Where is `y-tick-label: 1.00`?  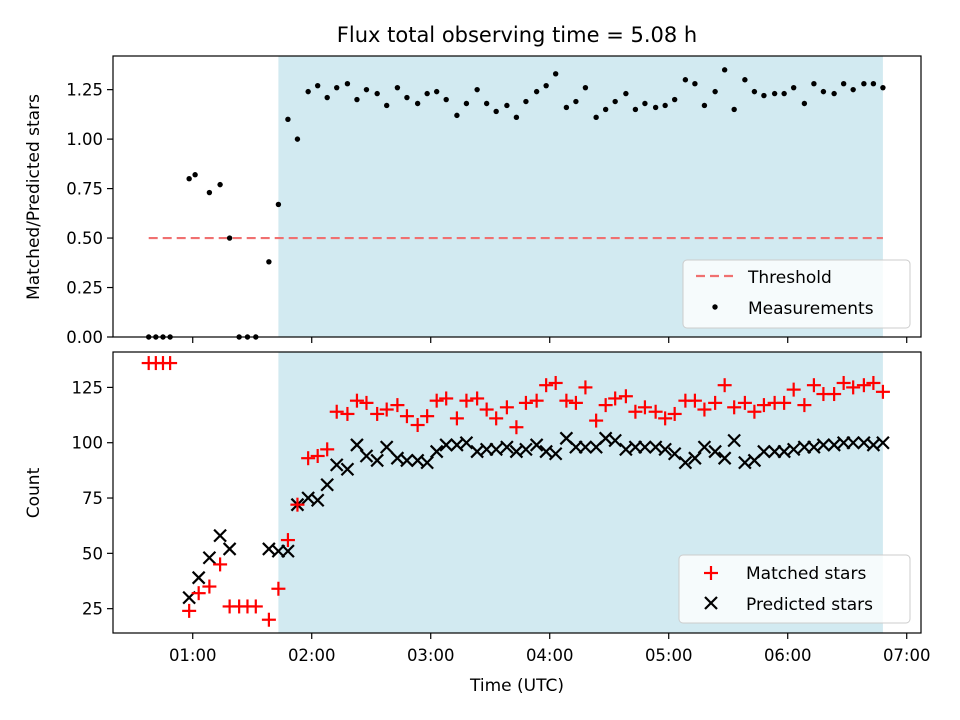
y-tick-label: 1.00 is located at coordinates (84, 139).